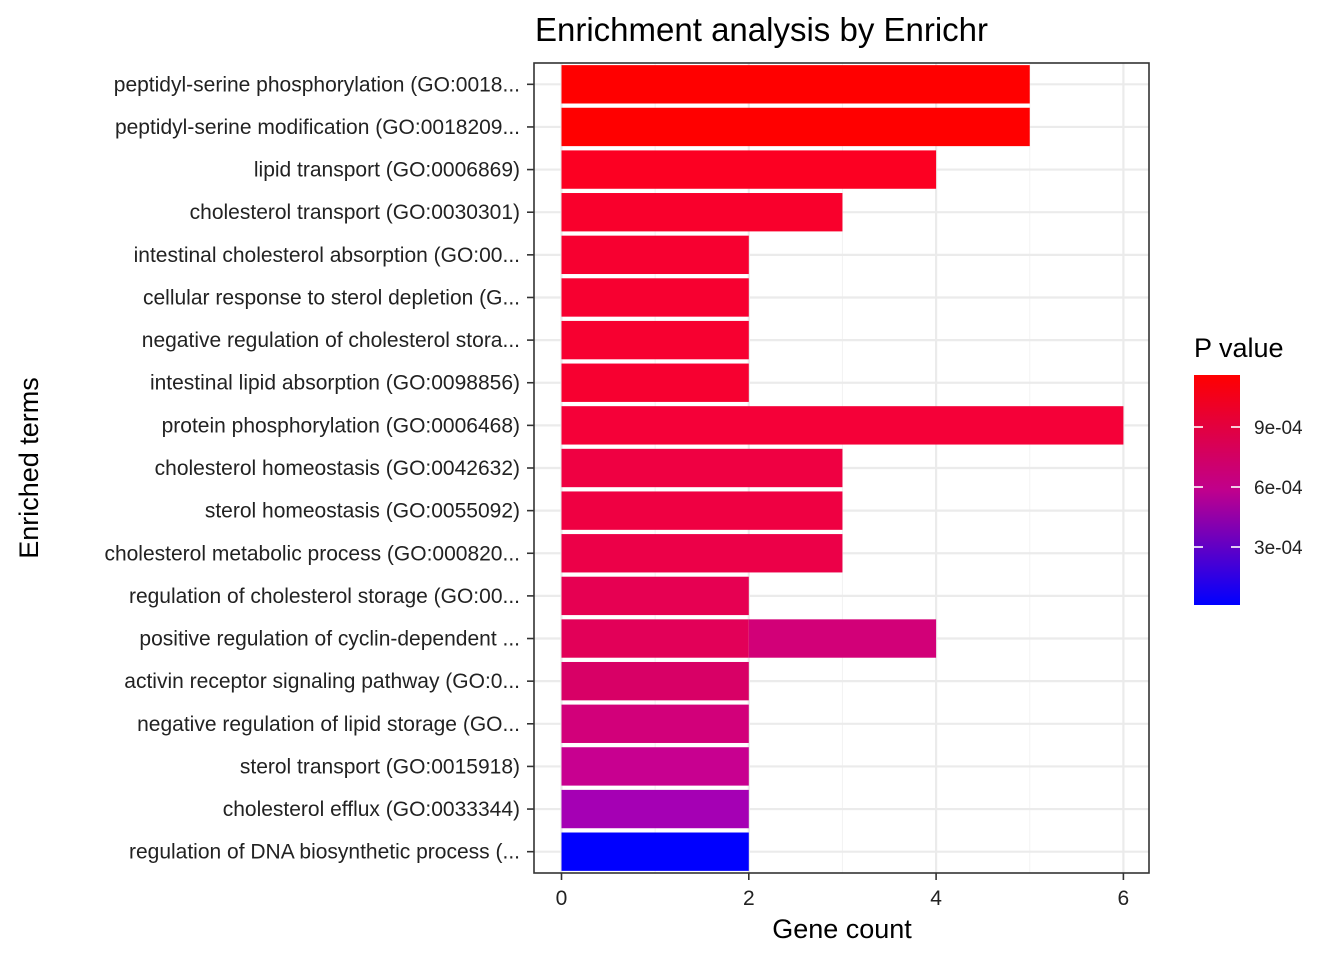 The width and height of the screenshot is (1344, 960). I want to click on y-tick-label: sterol homeostasis (GO:0055092), so click(362, 511).